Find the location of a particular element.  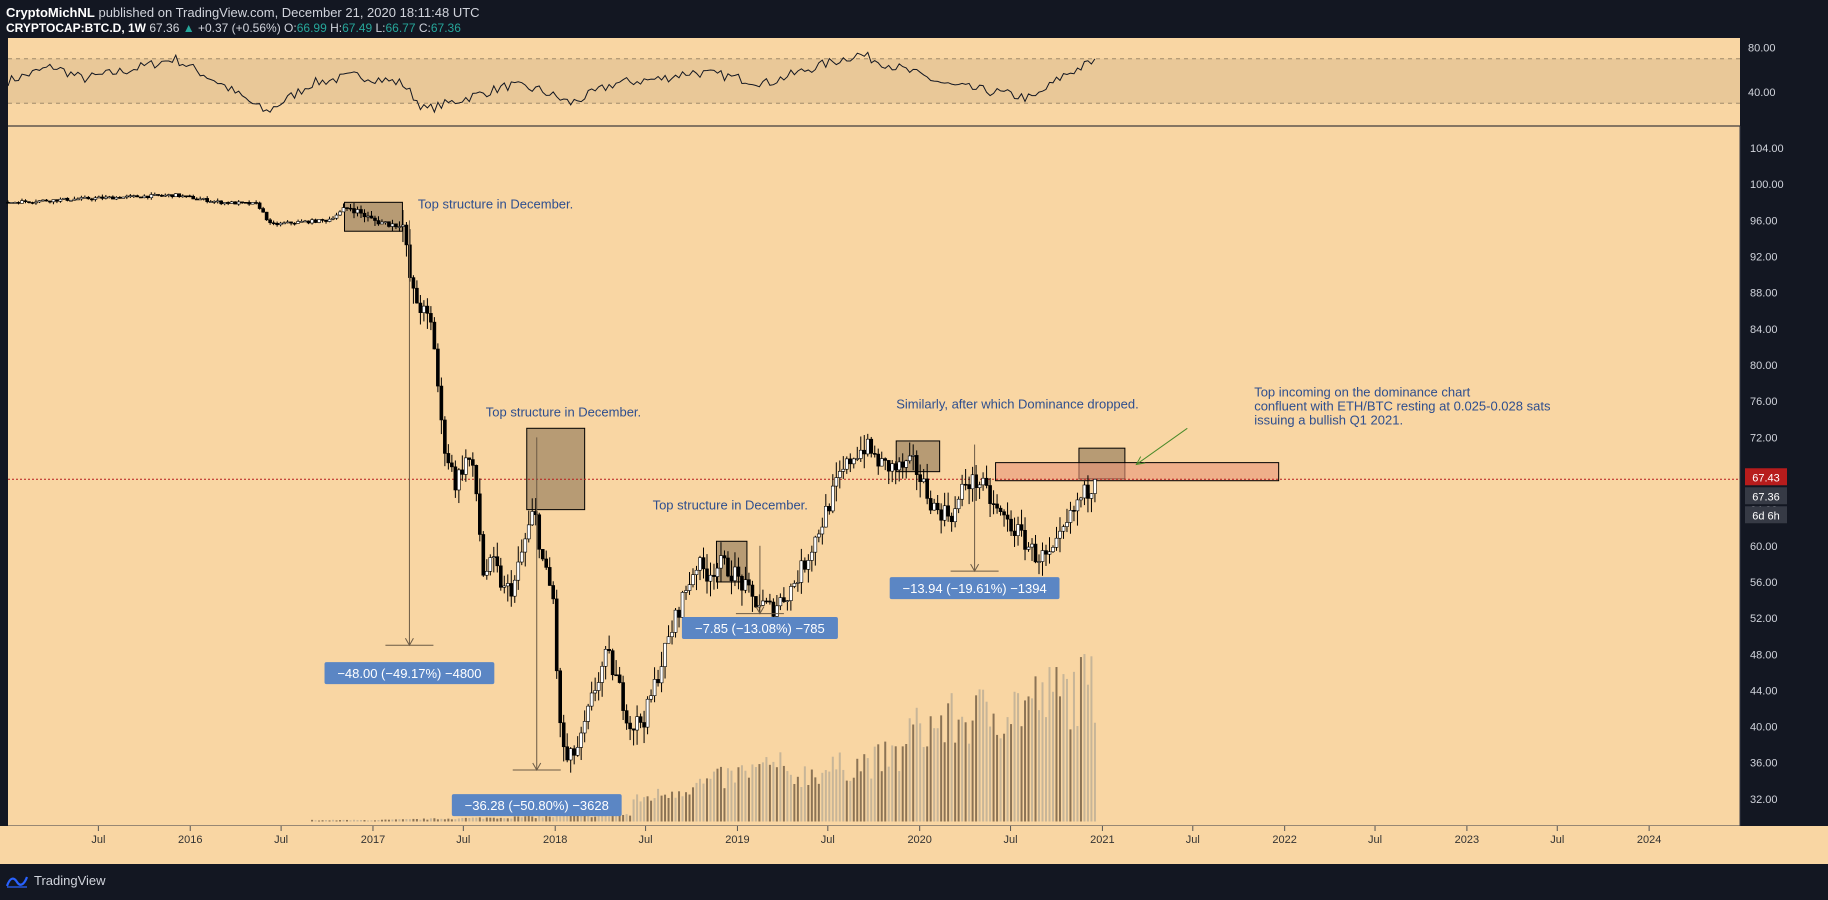

up-triangle-icon: ▲ is located at coordinates (188, 28).